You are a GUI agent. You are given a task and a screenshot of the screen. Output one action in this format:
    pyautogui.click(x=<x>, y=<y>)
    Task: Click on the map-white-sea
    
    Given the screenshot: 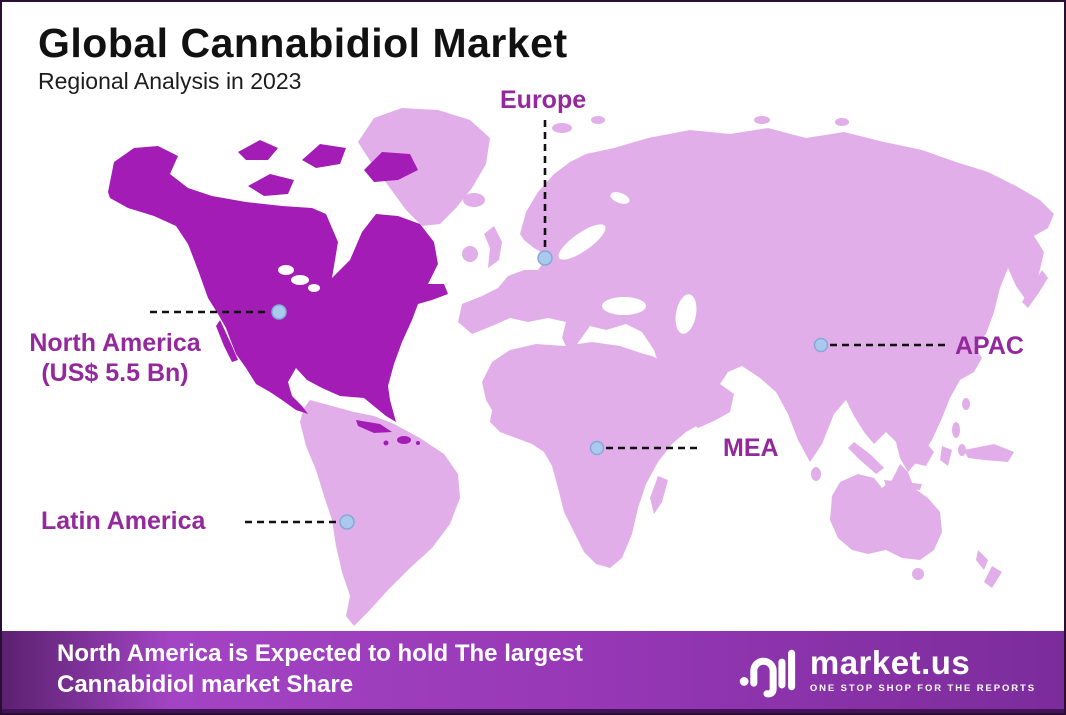 What is the action you would take?
    pyautogui.click(x=620, y=198)
    